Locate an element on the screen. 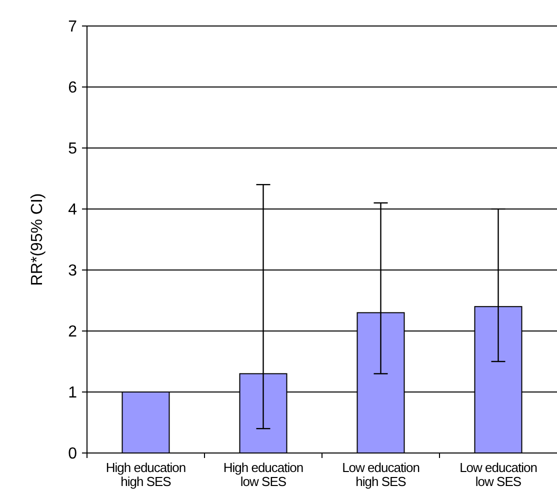 The width and height of the screenshot is (557, 501). y-tick-label: 4 is located at coordinates (73, 210).